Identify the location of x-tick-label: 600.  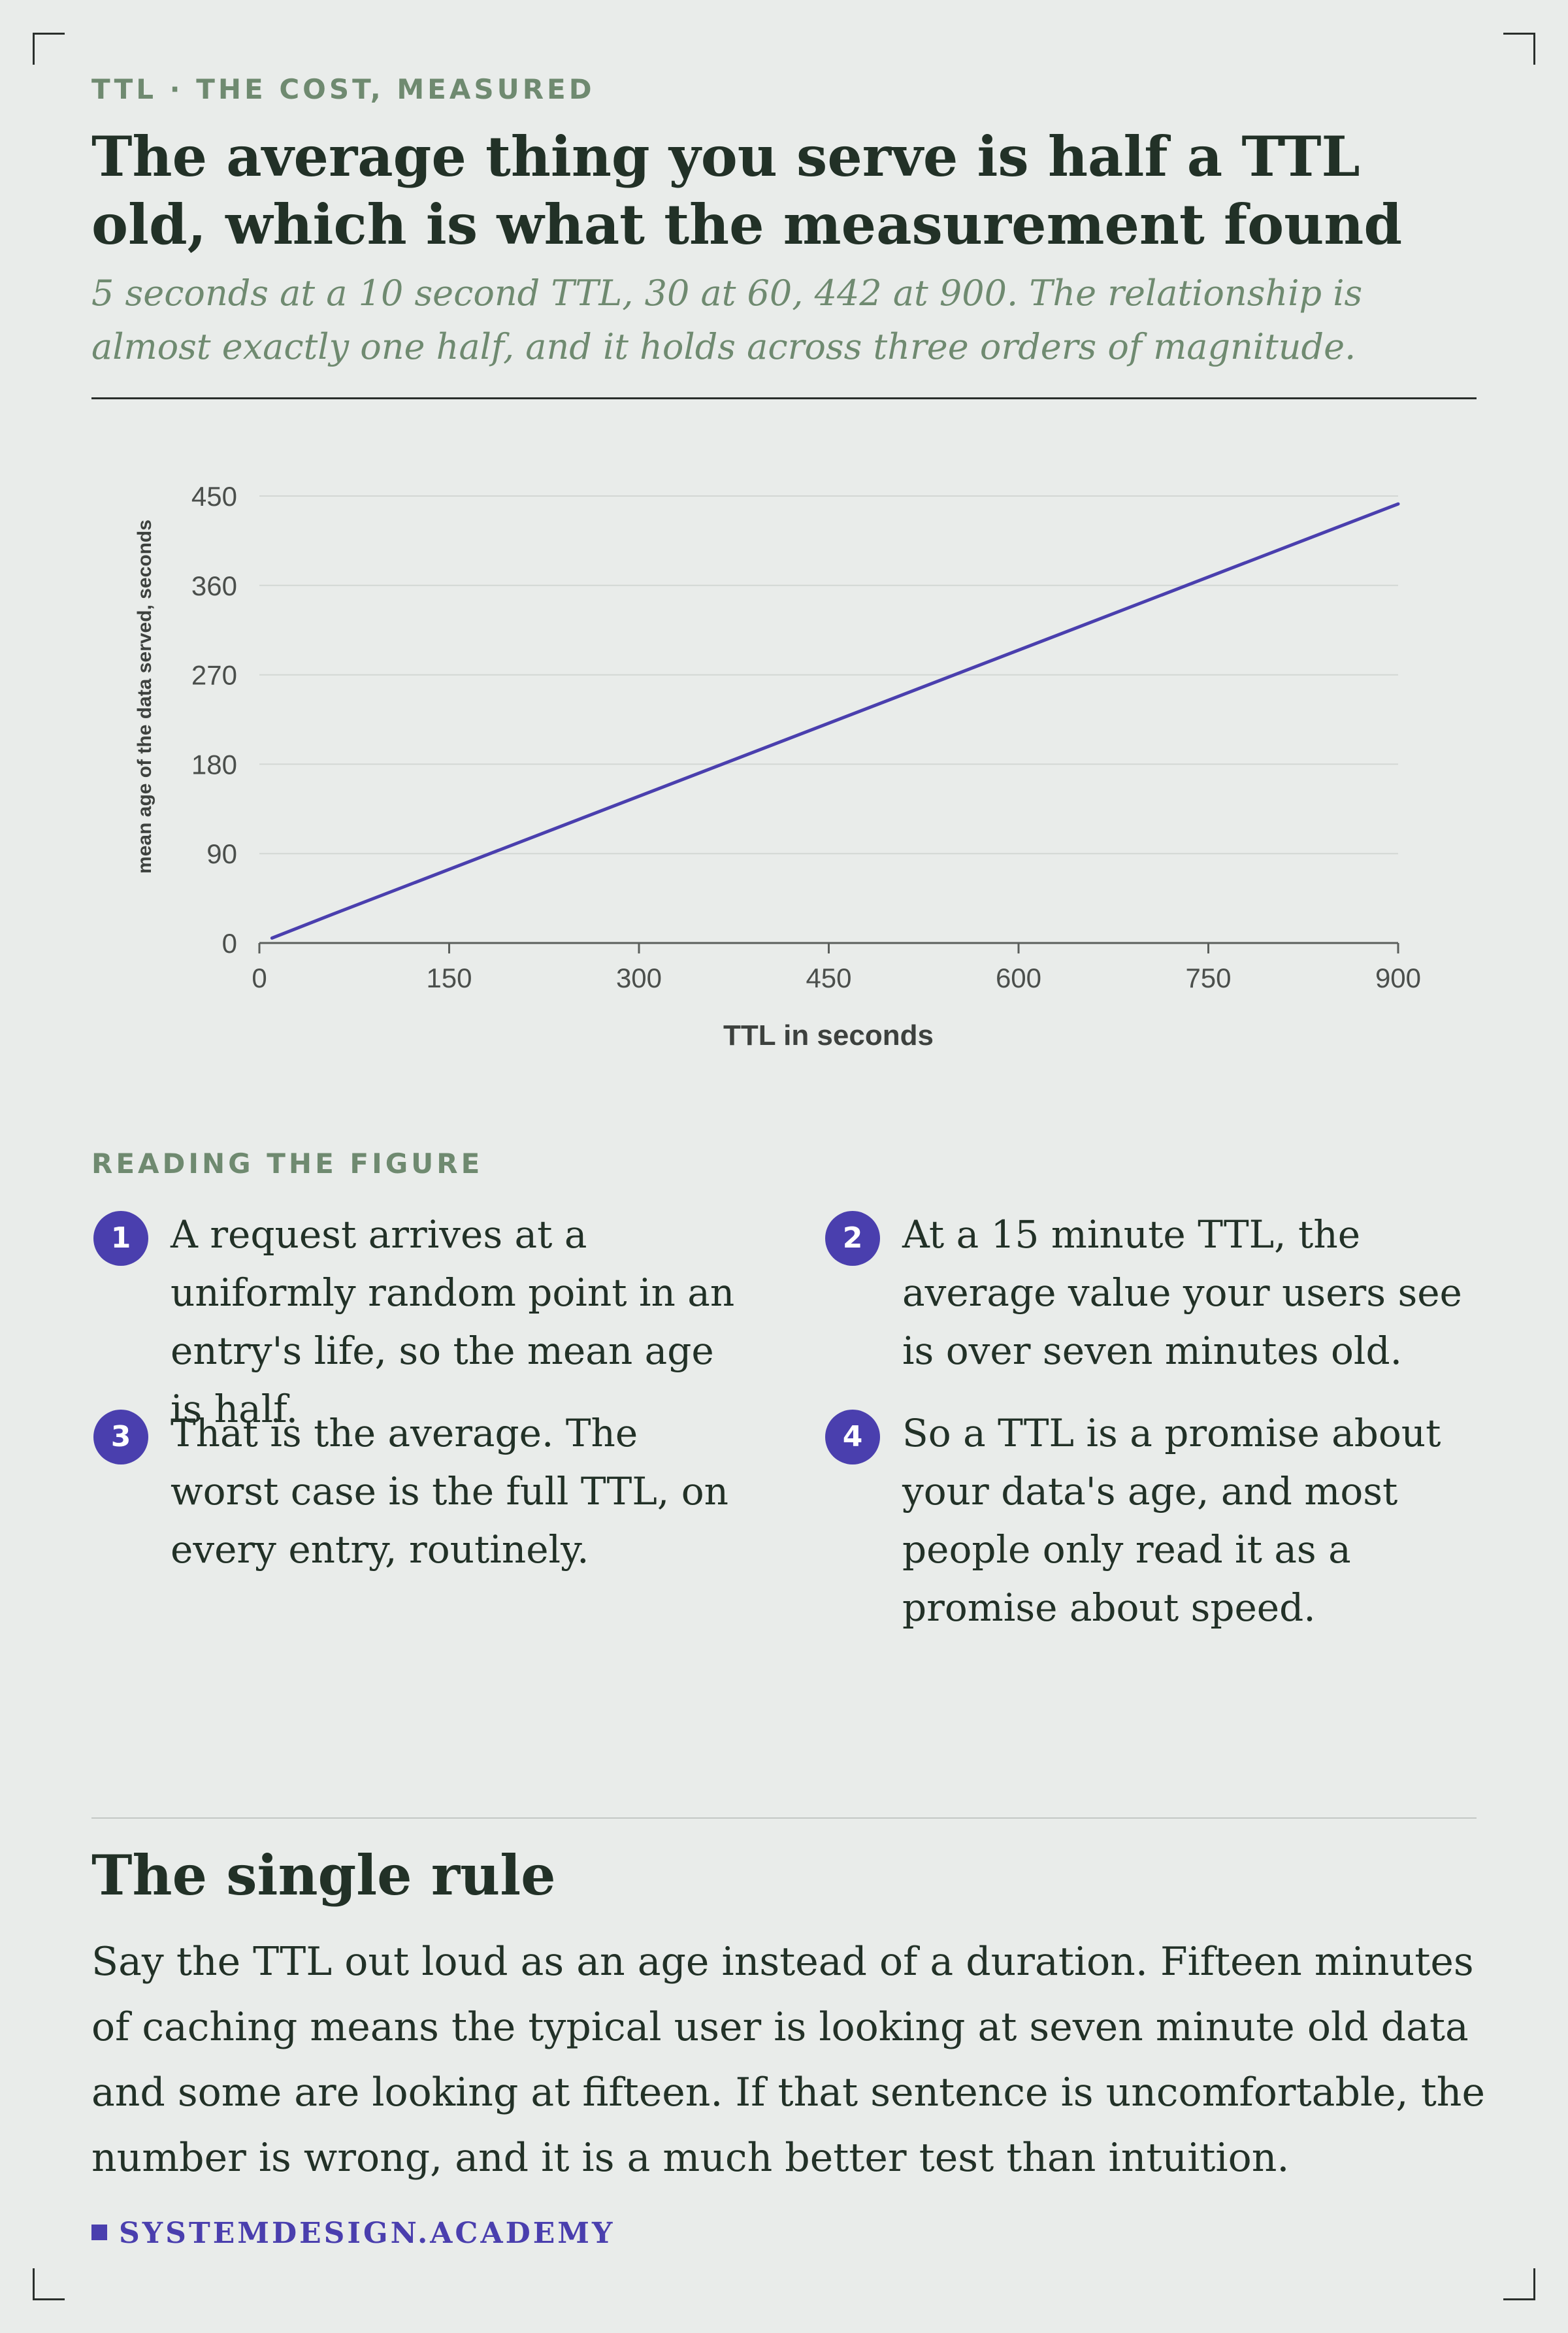
(1018, 978).